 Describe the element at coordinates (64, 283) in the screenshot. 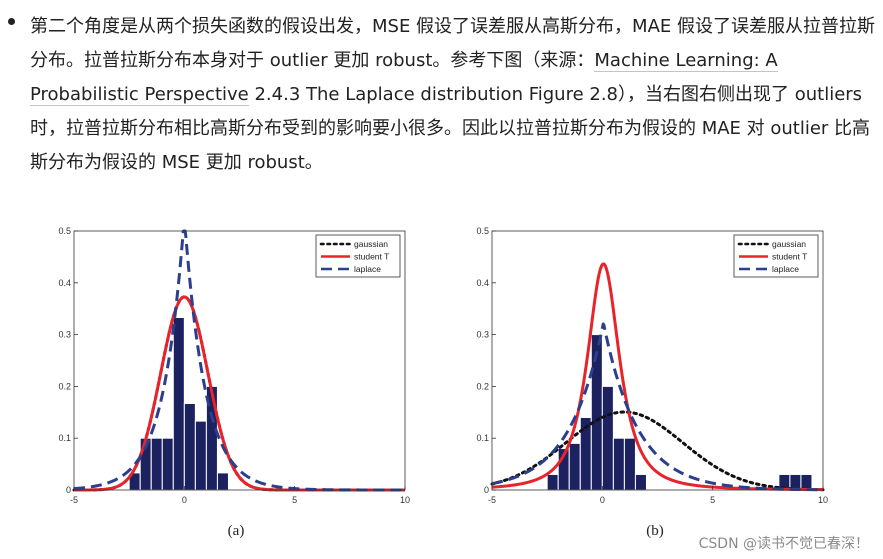

I see `chart-1-y-tick-label: 0.4` at that location.